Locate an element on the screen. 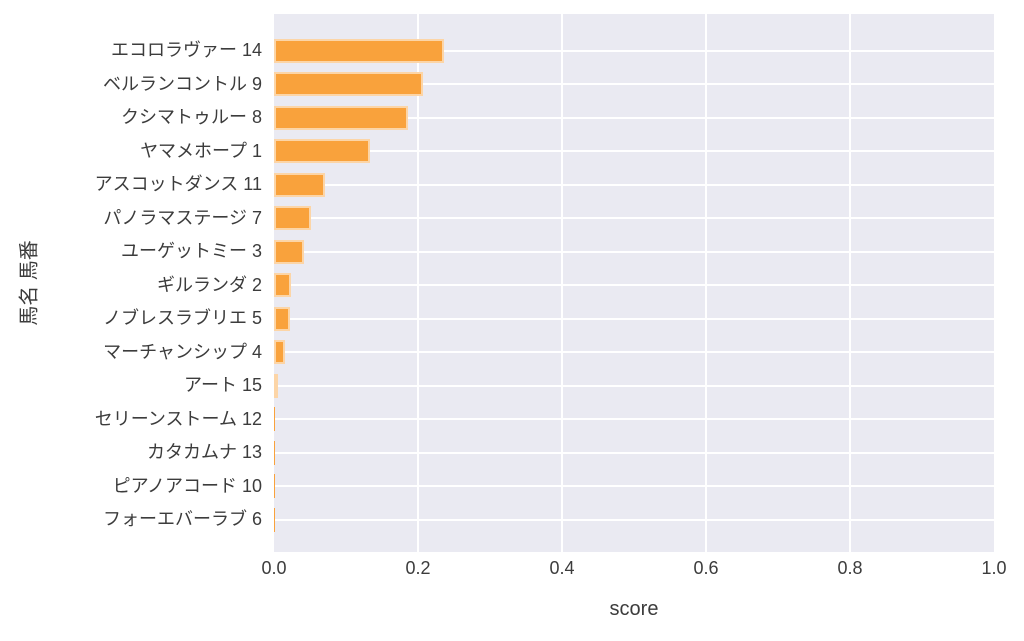 The height and width of the screenshot is (641, 1024). y-tick-label: パノラマステージ 7 is located at coordinates (182, 217).